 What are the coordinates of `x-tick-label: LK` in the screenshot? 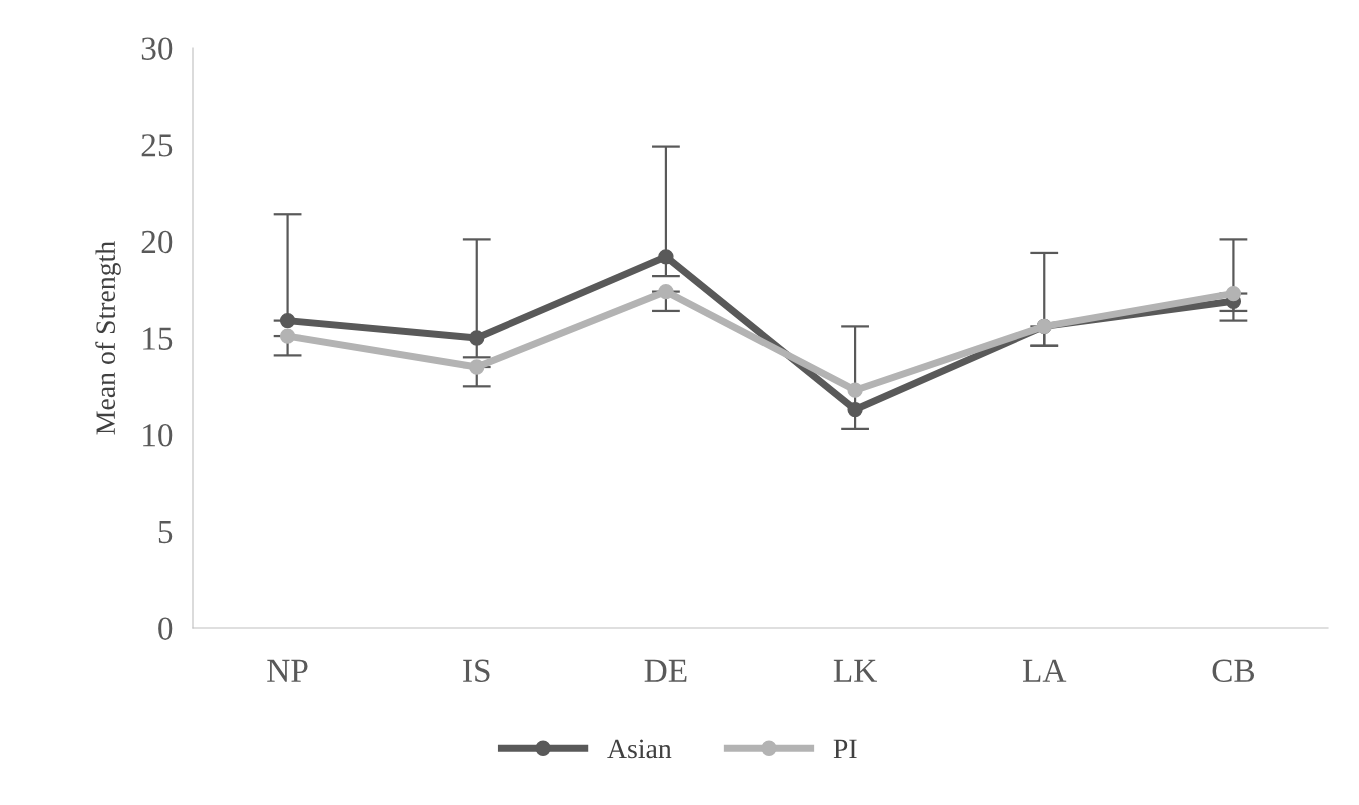 It's located at (855, 670).